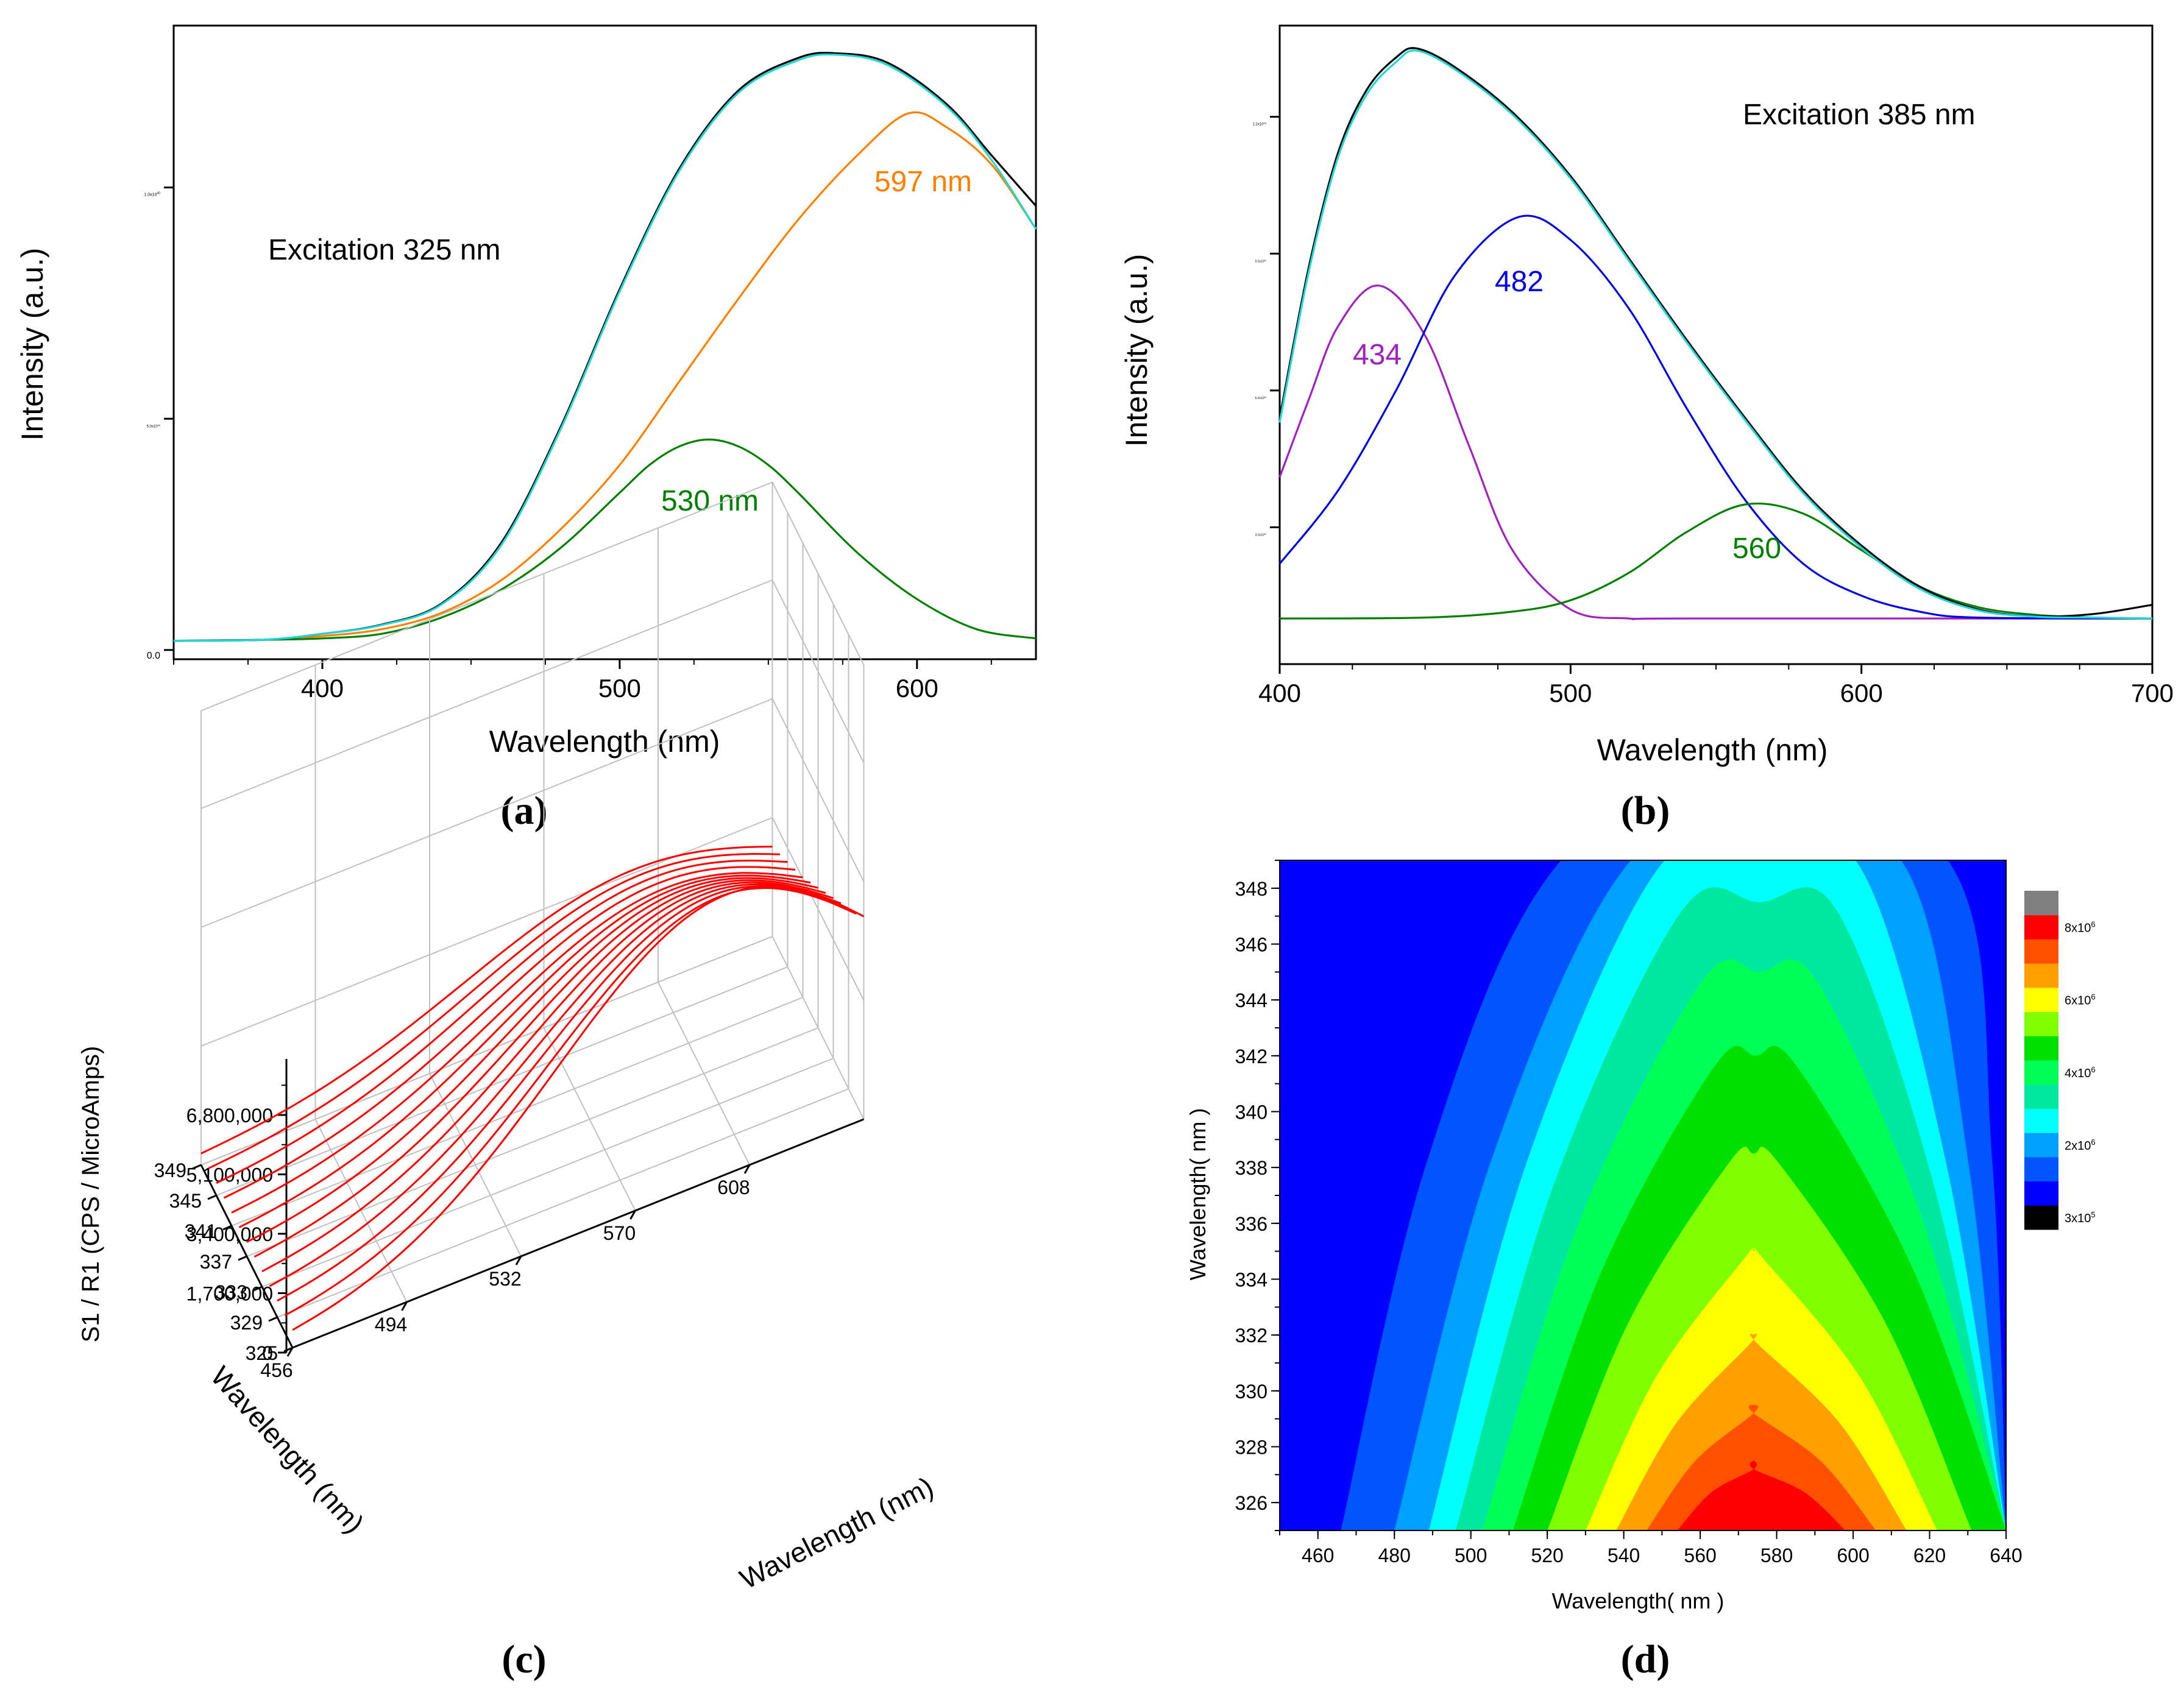 The image size is (2184, 1695). What do you see at coordinates (1547, 1556) in the screenshot?
I see `x-tick-label: 520` at bounding box center [1547, 1556].